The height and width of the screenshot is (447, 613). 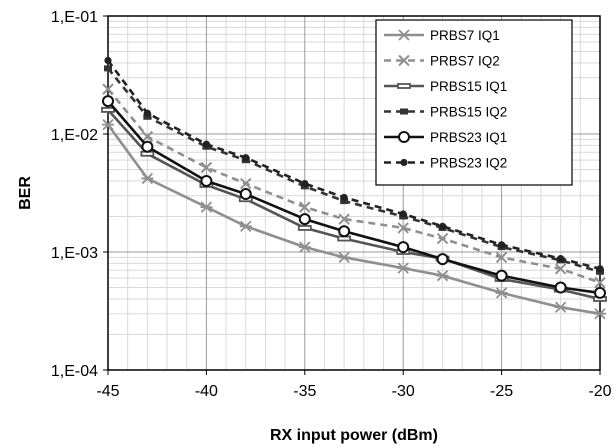 I want to click on y-axis-title: BER, so click(x=25, y=193).